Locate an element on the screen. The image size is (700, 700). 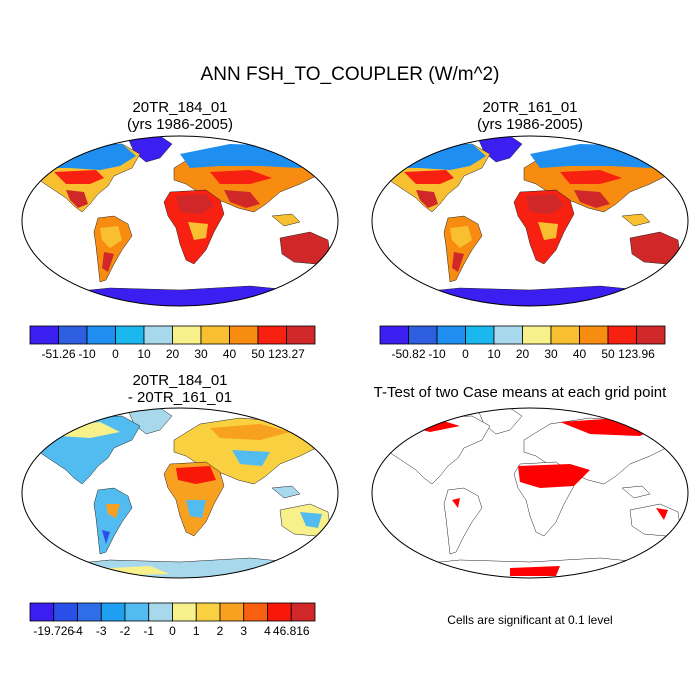
map-difference is located at coordinates (180, 493).